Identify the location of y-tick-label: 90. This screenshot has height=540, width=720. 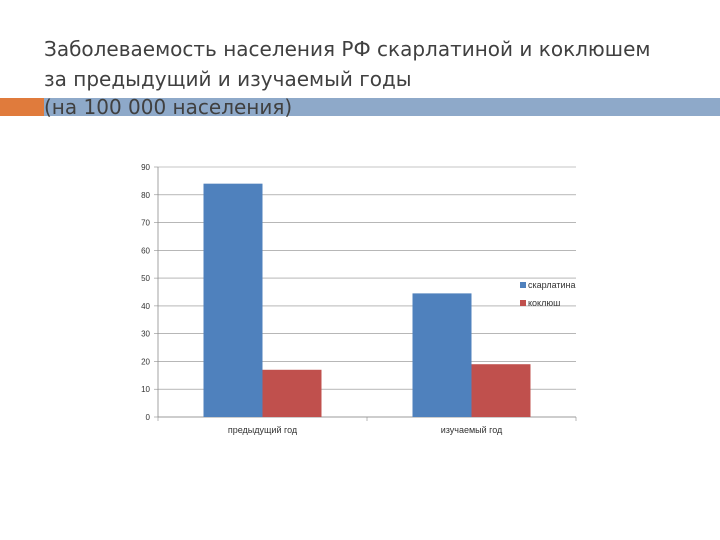
(145, 167).